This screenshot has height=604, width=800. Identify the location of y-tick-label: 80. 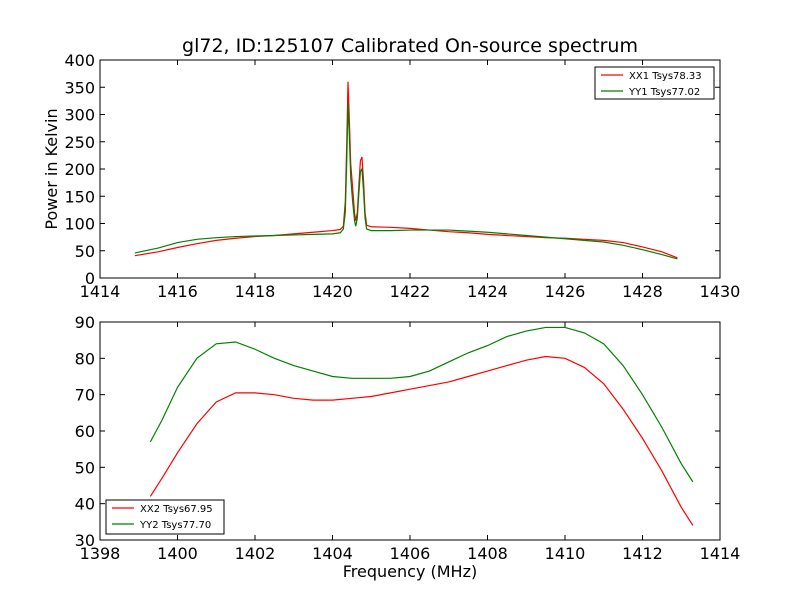
(85, 358).